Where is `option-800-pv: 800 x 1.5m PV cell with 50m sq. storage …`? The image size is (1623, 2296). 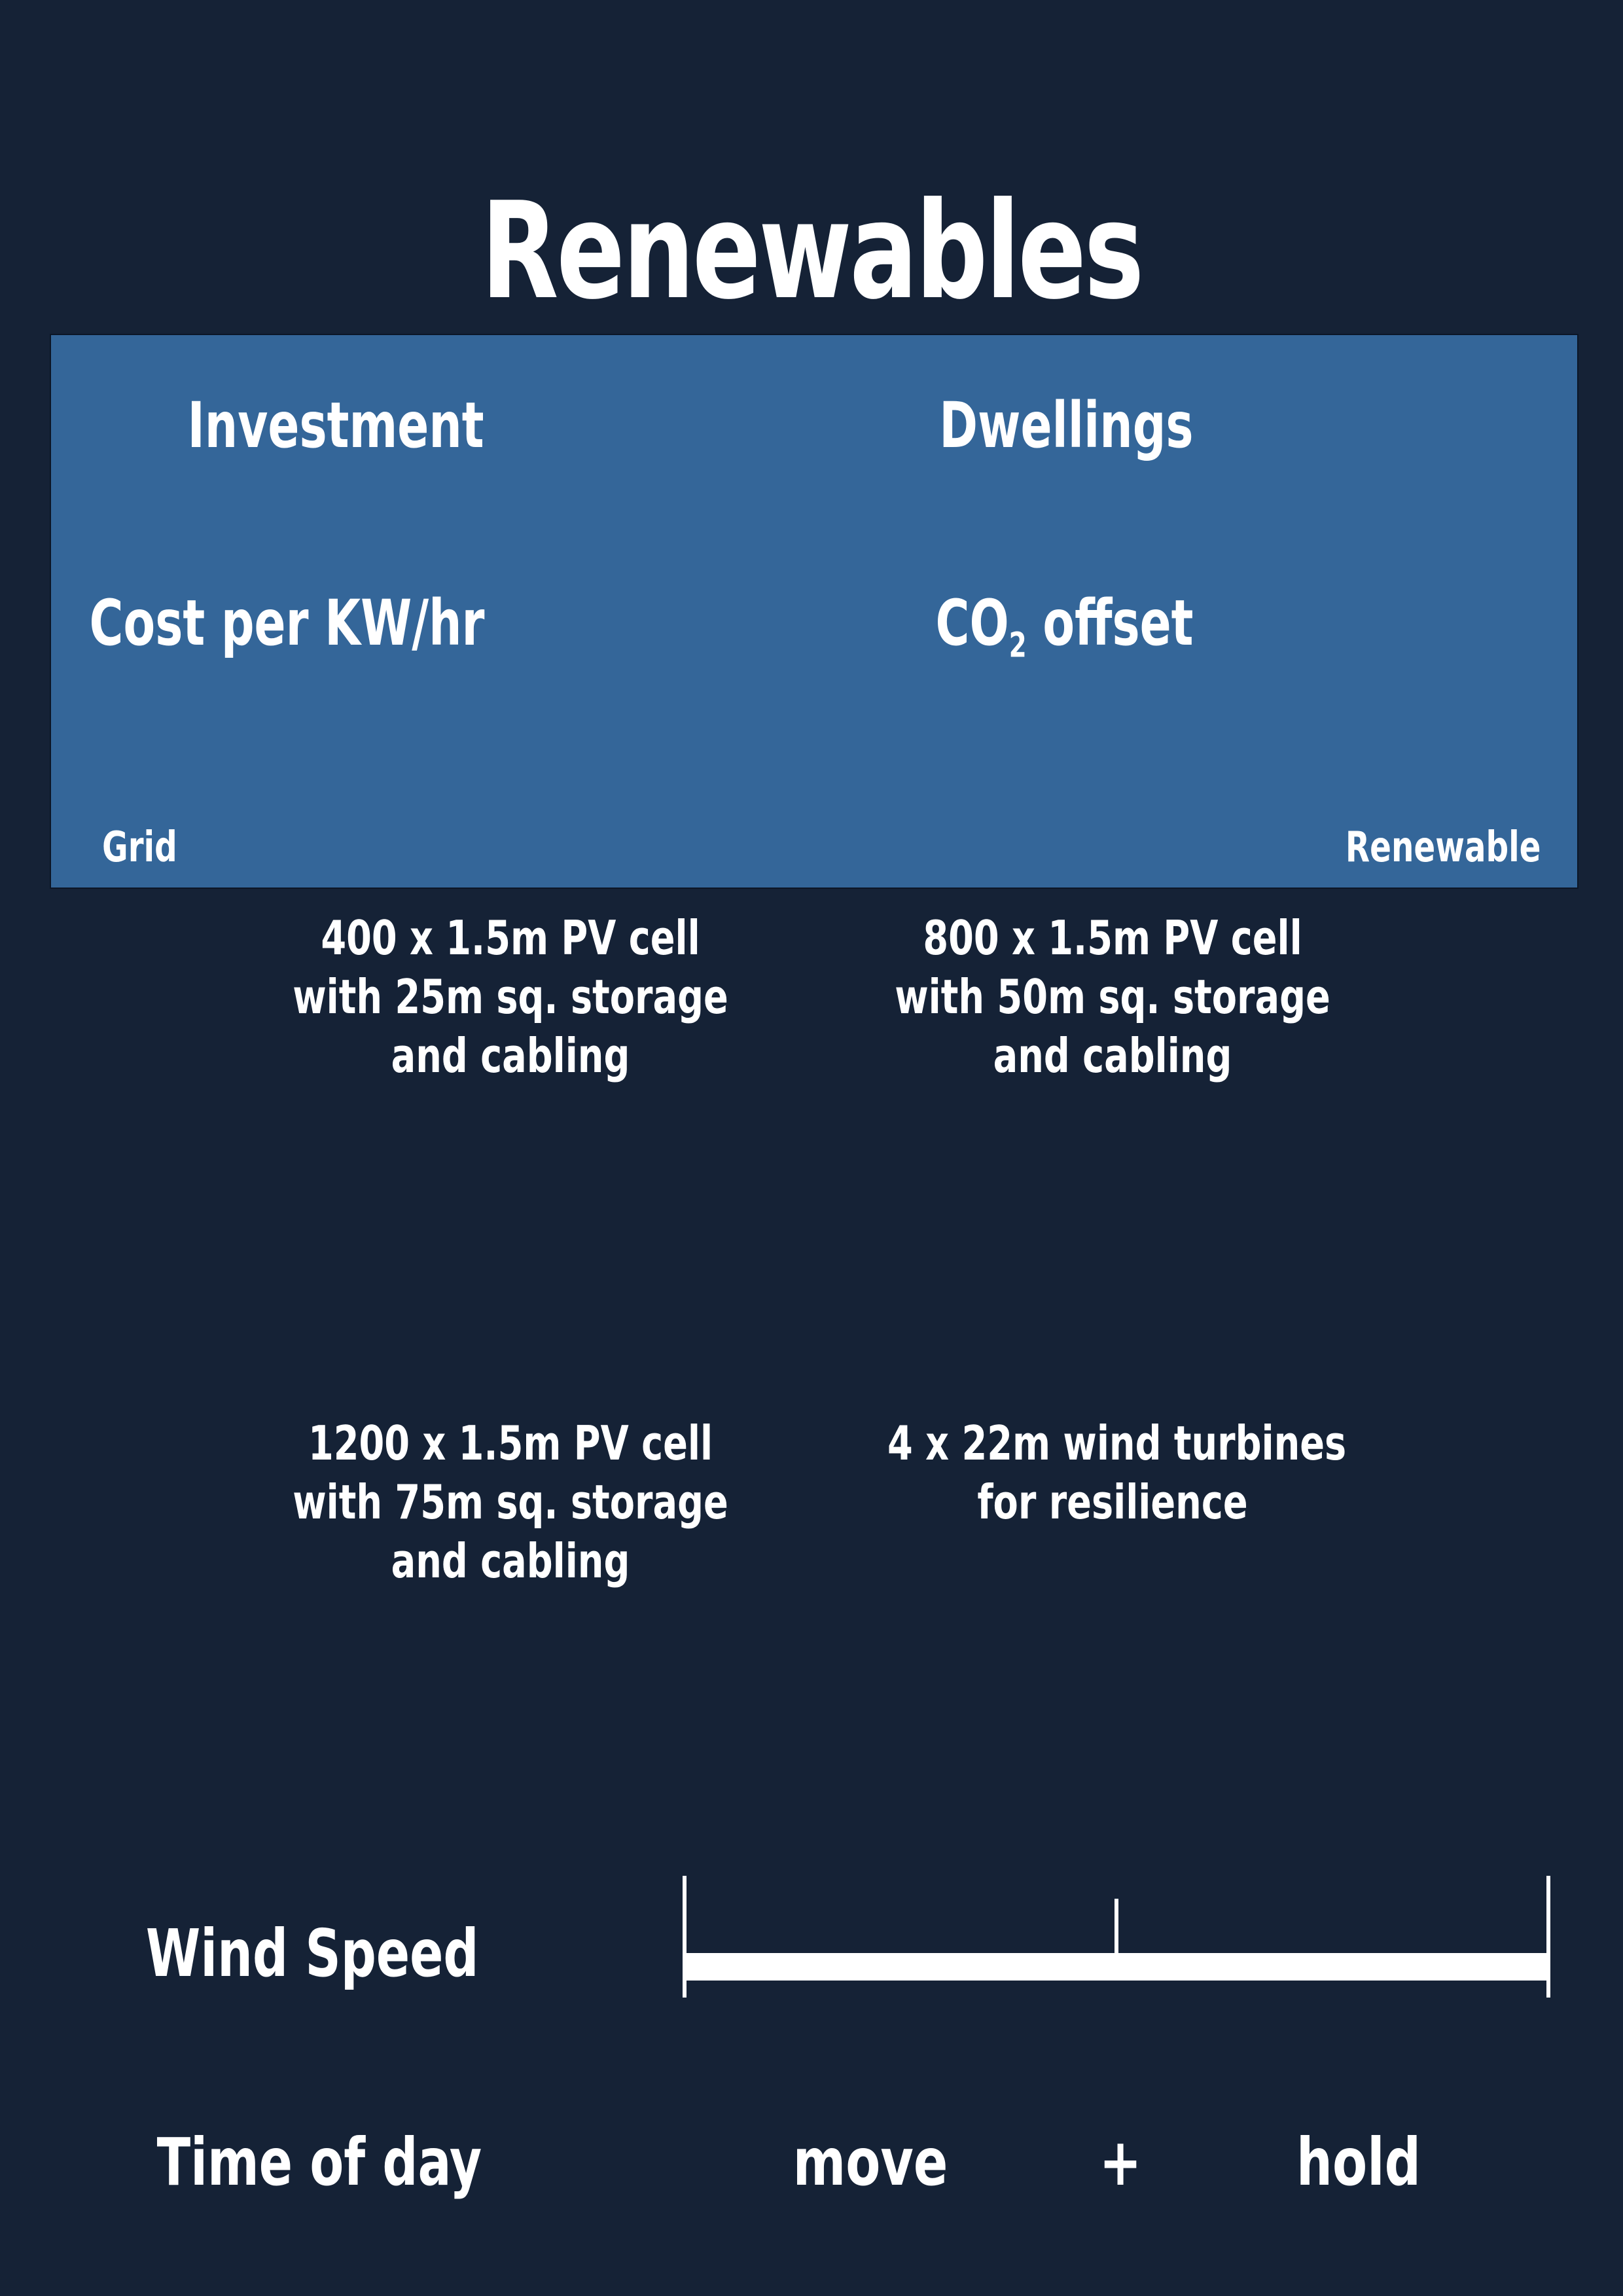 option-800-pv: 800 x 1.5m PV cell with 50m sq. storage … is located at coordinates (1112, 996).